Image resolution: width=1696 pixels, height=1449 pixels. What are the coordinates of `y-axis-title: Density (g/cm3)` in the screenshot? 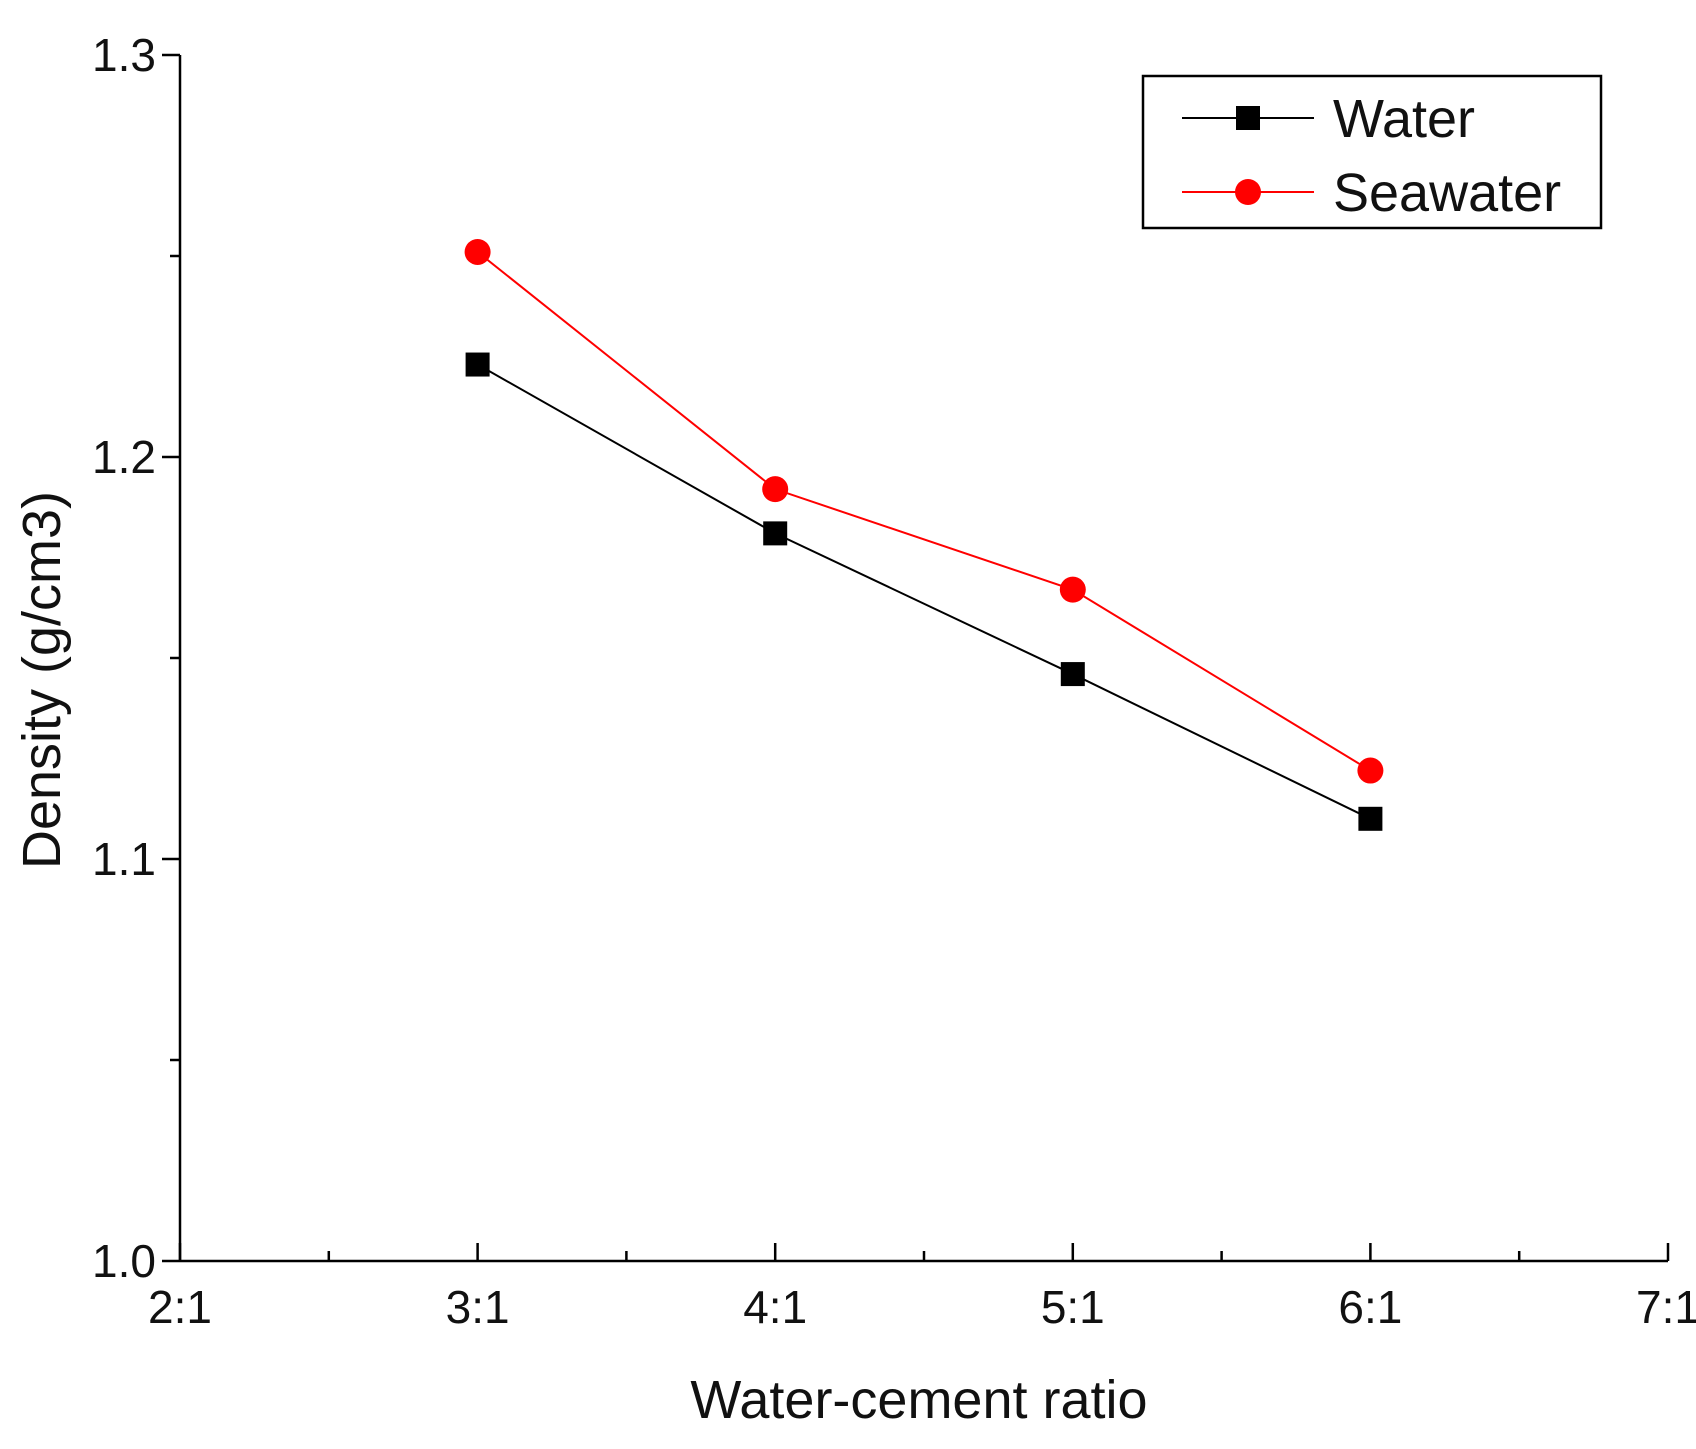 It's located at (42, 680).